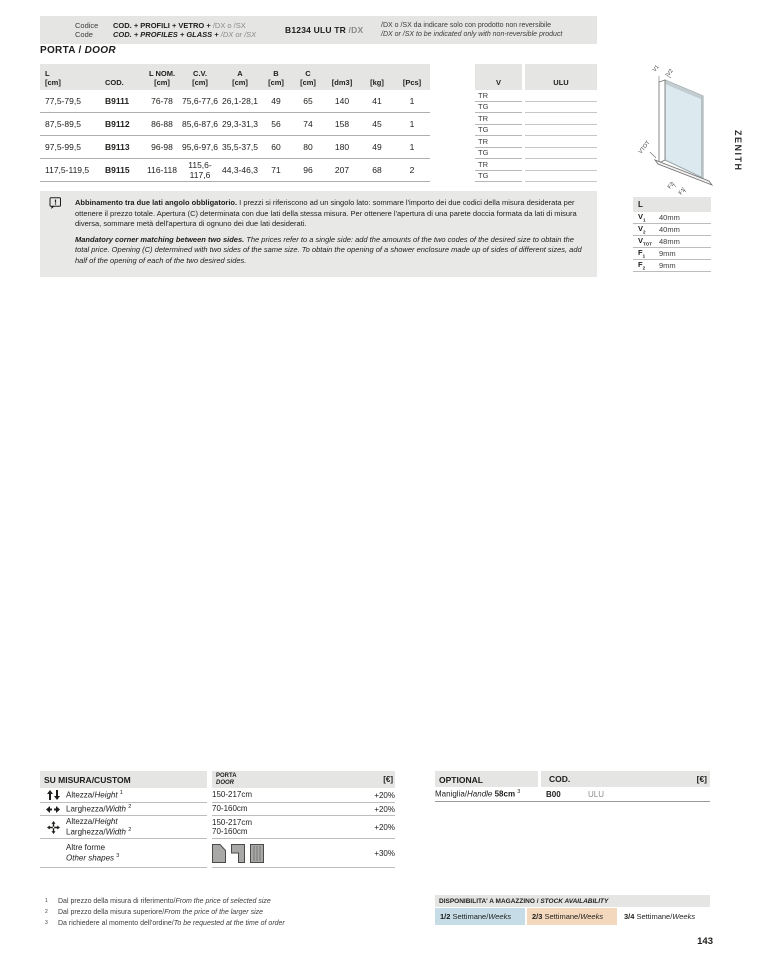  I want to click on cell-lnom: 96-98, so click(162, 147).